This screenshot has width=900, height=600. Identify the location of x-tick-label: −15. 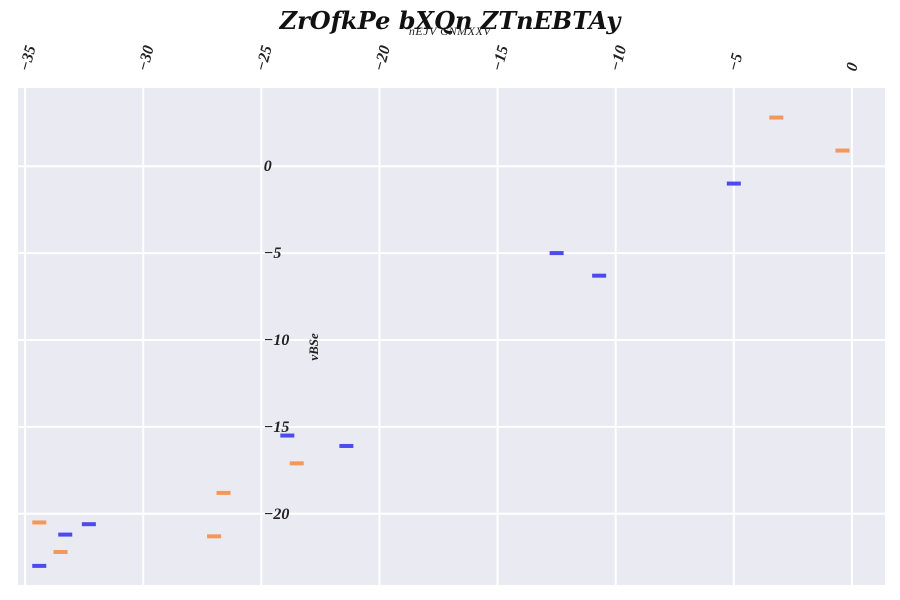
(500, 58).